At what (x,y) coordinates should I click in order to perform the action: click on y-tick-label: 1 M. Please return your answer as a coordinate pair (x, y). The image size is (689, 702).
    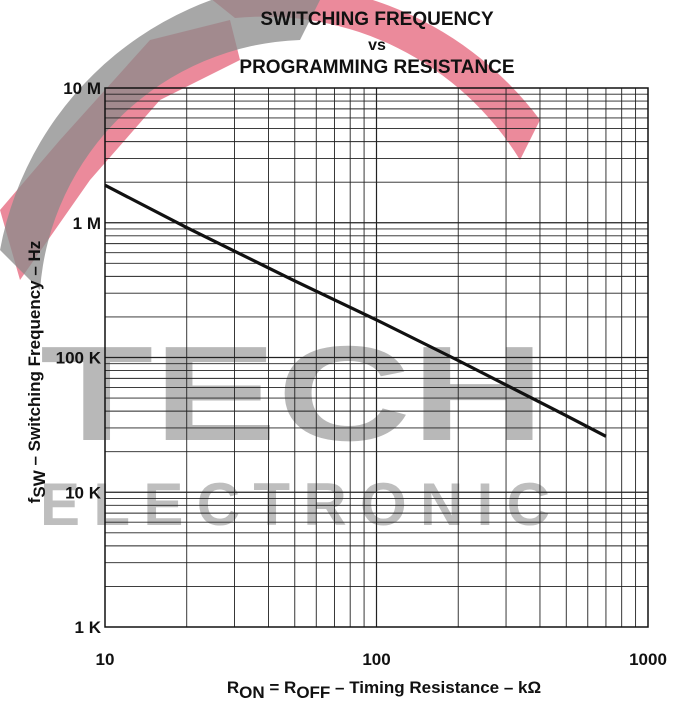
    Looking at the image, I should click on (87, 223).